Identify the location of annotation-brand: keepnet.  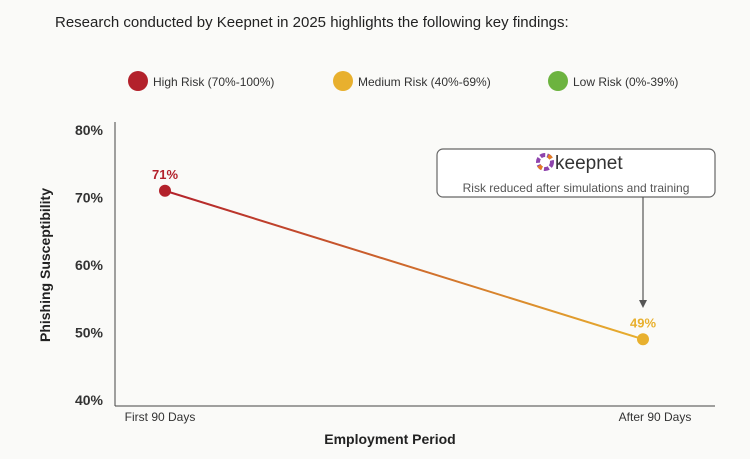
(589, 163).